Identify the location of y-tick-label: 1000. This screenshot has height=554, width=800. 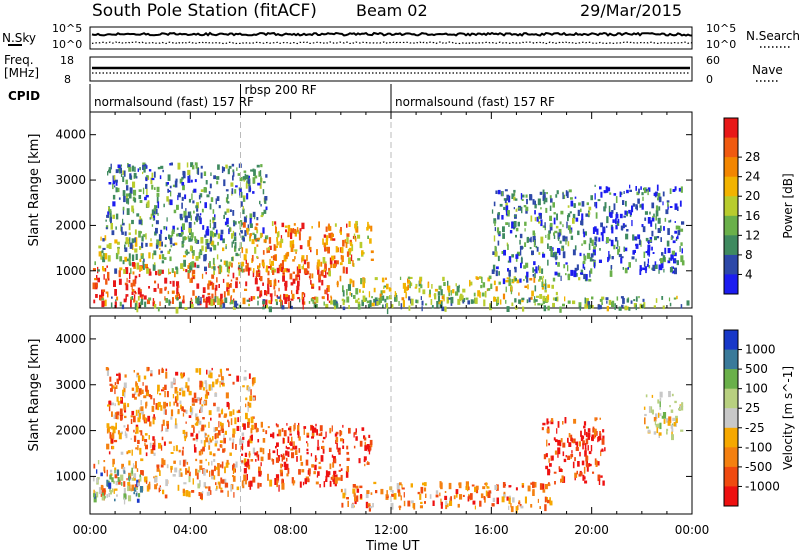
(70, 271).